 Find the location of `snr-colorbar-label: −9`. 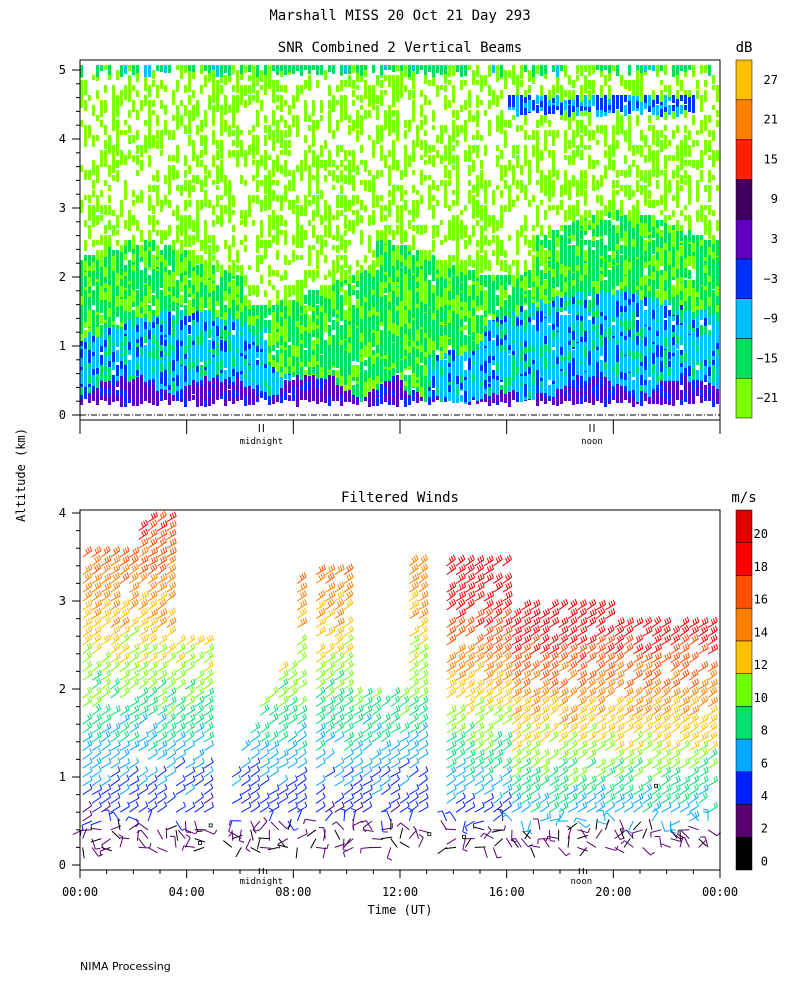

snr-colorbar-label: −9 is located at coordinates (771, 319).